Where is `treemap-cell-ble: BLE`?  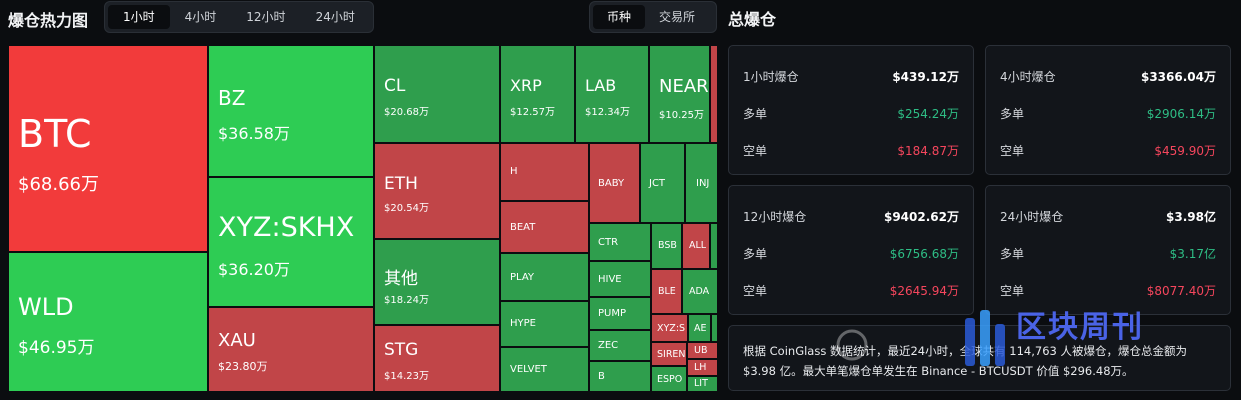 treemap-cell-ble: BLE is located at coordinates (666, 291).